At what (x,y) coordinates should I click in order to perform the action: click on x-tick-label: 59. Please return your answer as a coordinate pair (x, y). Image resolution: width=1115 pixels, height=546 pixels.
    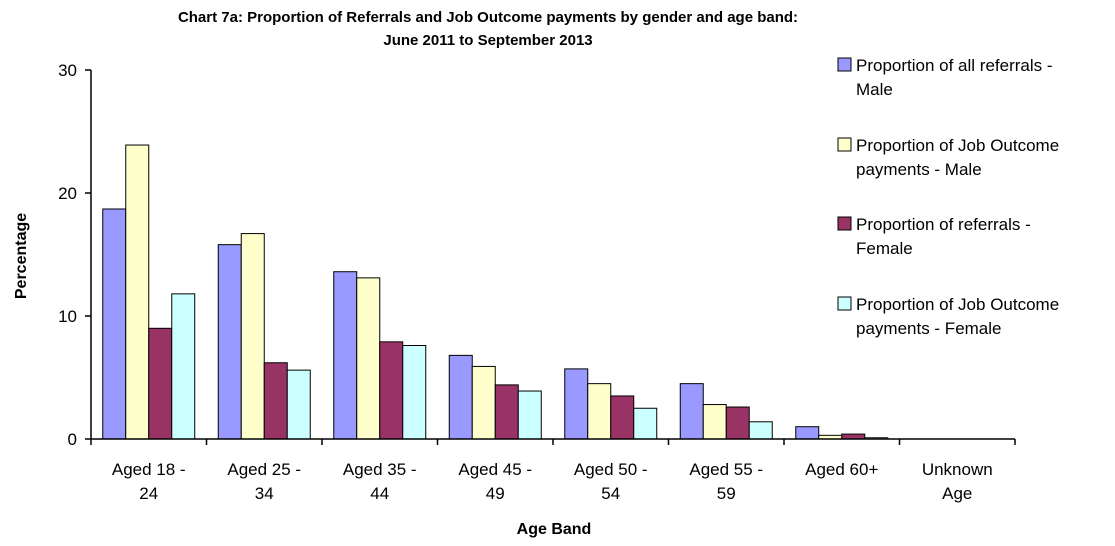
    Looking at the image, I should click on (726, 493).